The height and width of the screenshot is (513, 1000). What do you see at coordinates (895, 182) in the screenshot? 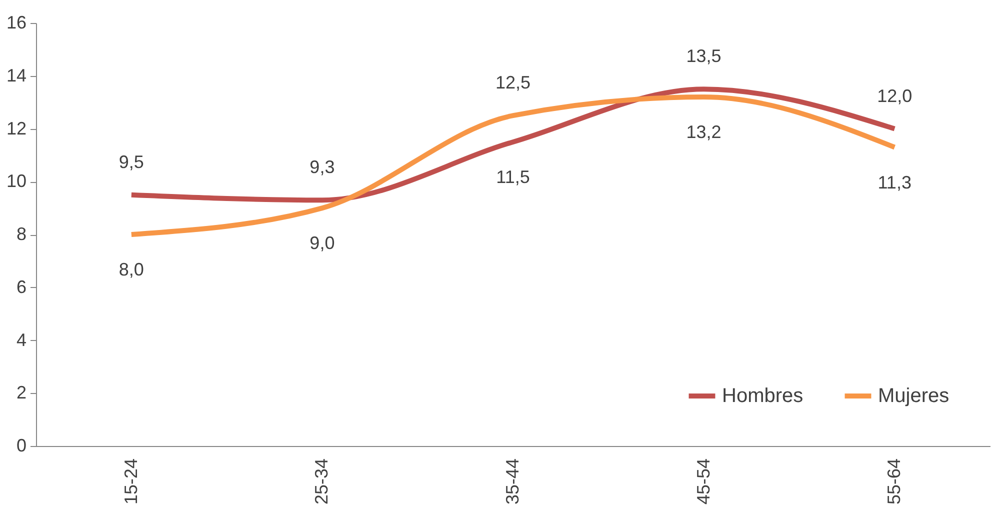
I see `data-label: 11,3` at bounding box center [895, 182].